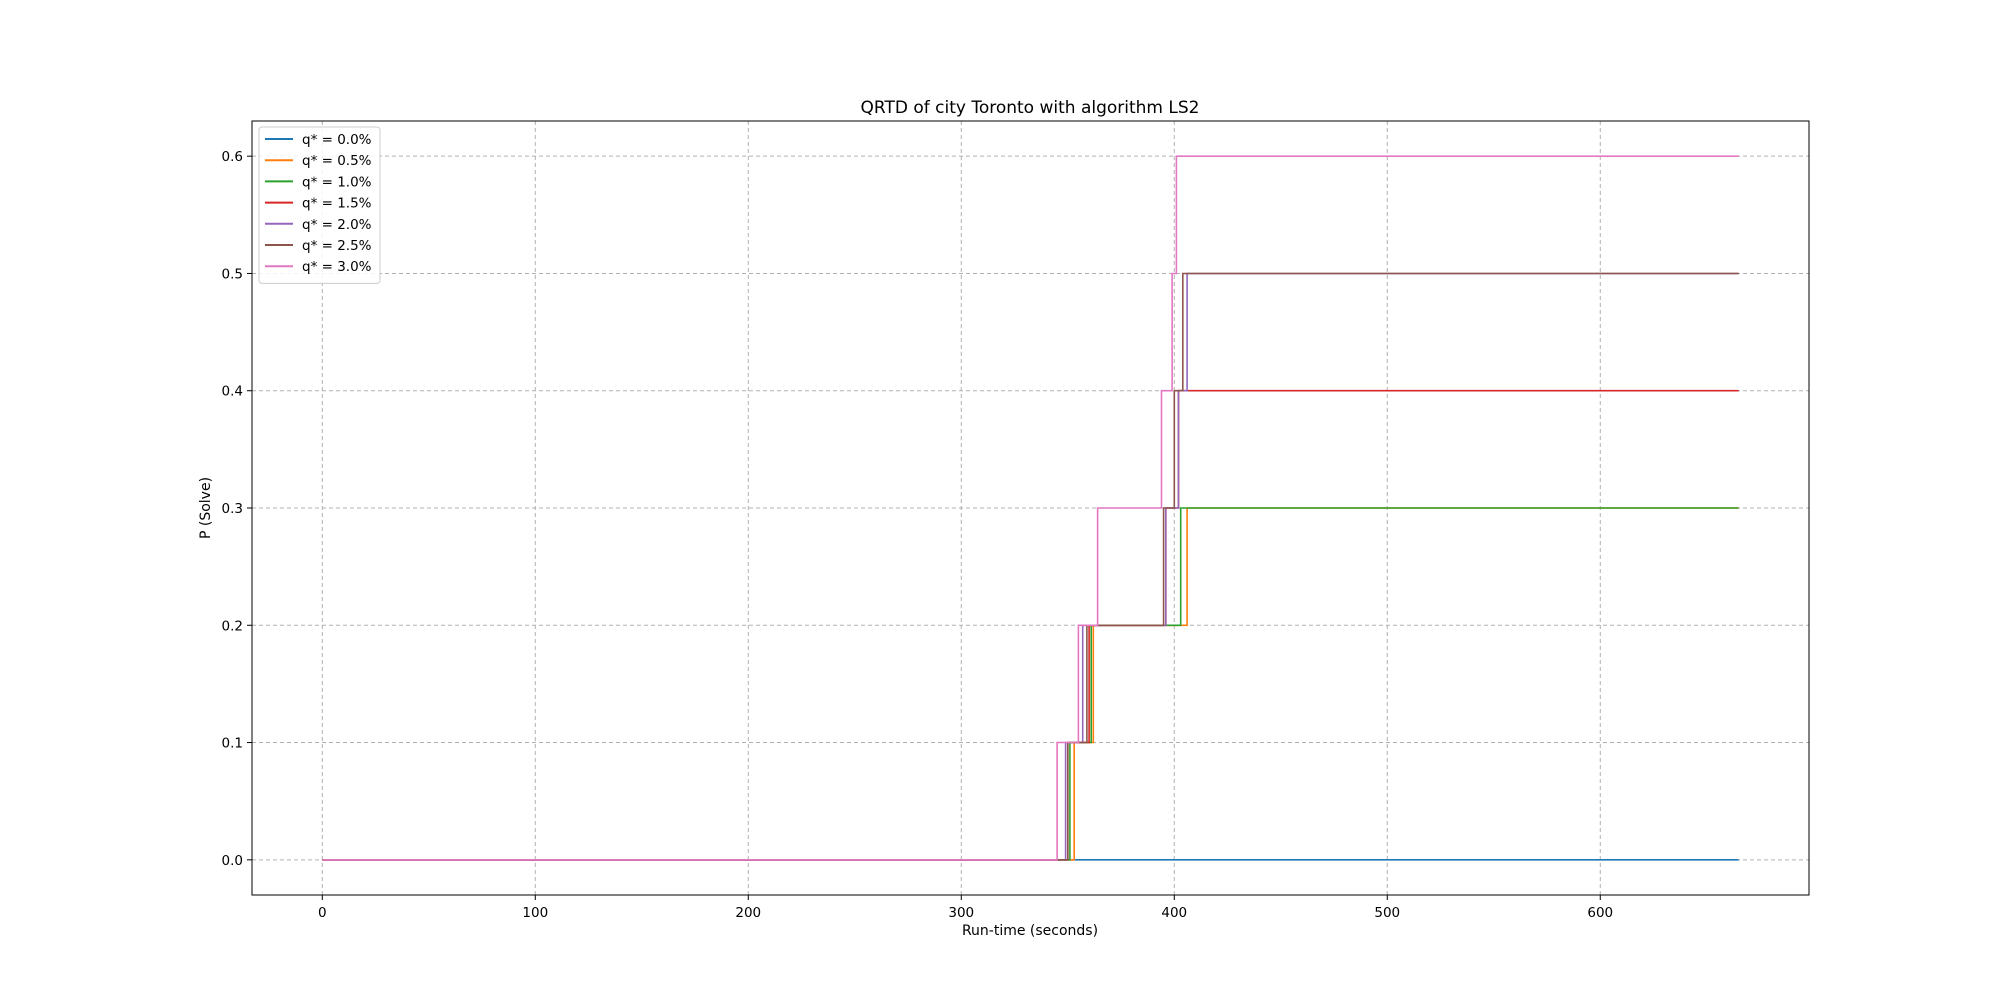 This screenshot has width=2000, height=1000. What do you see at coordinates (337, 267) in the screenshot?
I see `legend-label: q* = 3.0%` at bounding box center [337, 267].